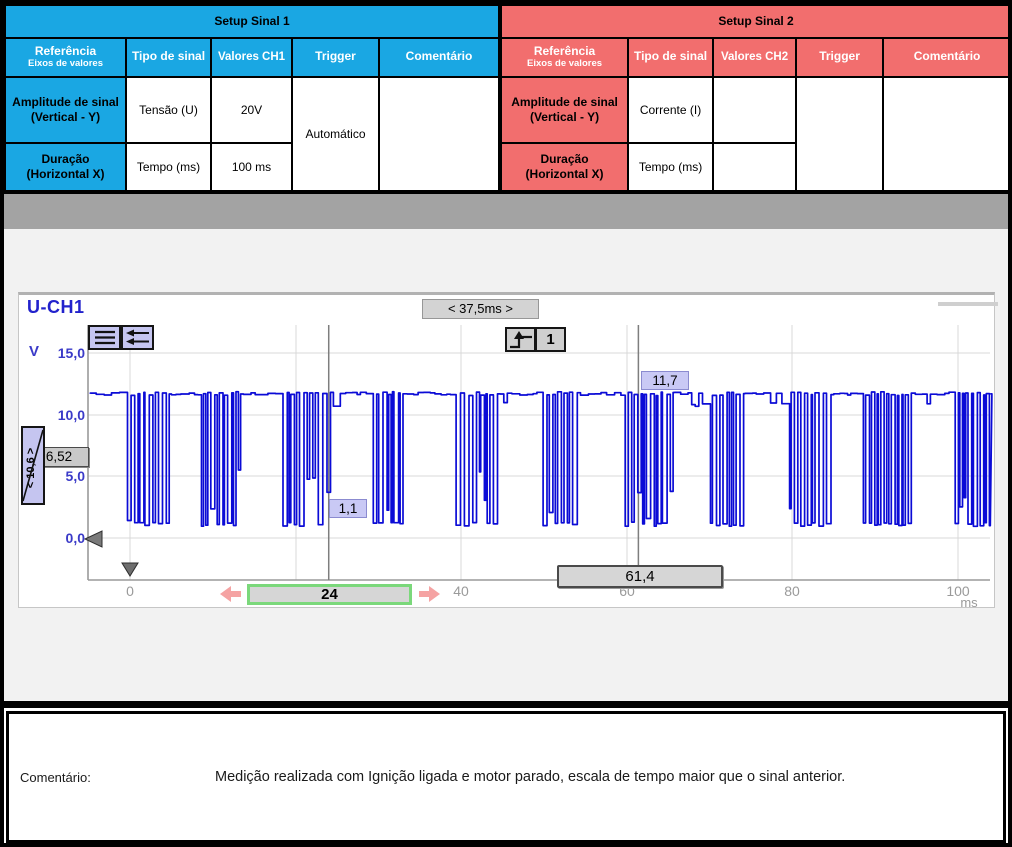 This screenshot has width=1012, height=847. What do you see at coordinates (251, 110) in the screenshot?
I see `cell-valor-amplitude-ch1: 20V` at bounding box center [251, 110].